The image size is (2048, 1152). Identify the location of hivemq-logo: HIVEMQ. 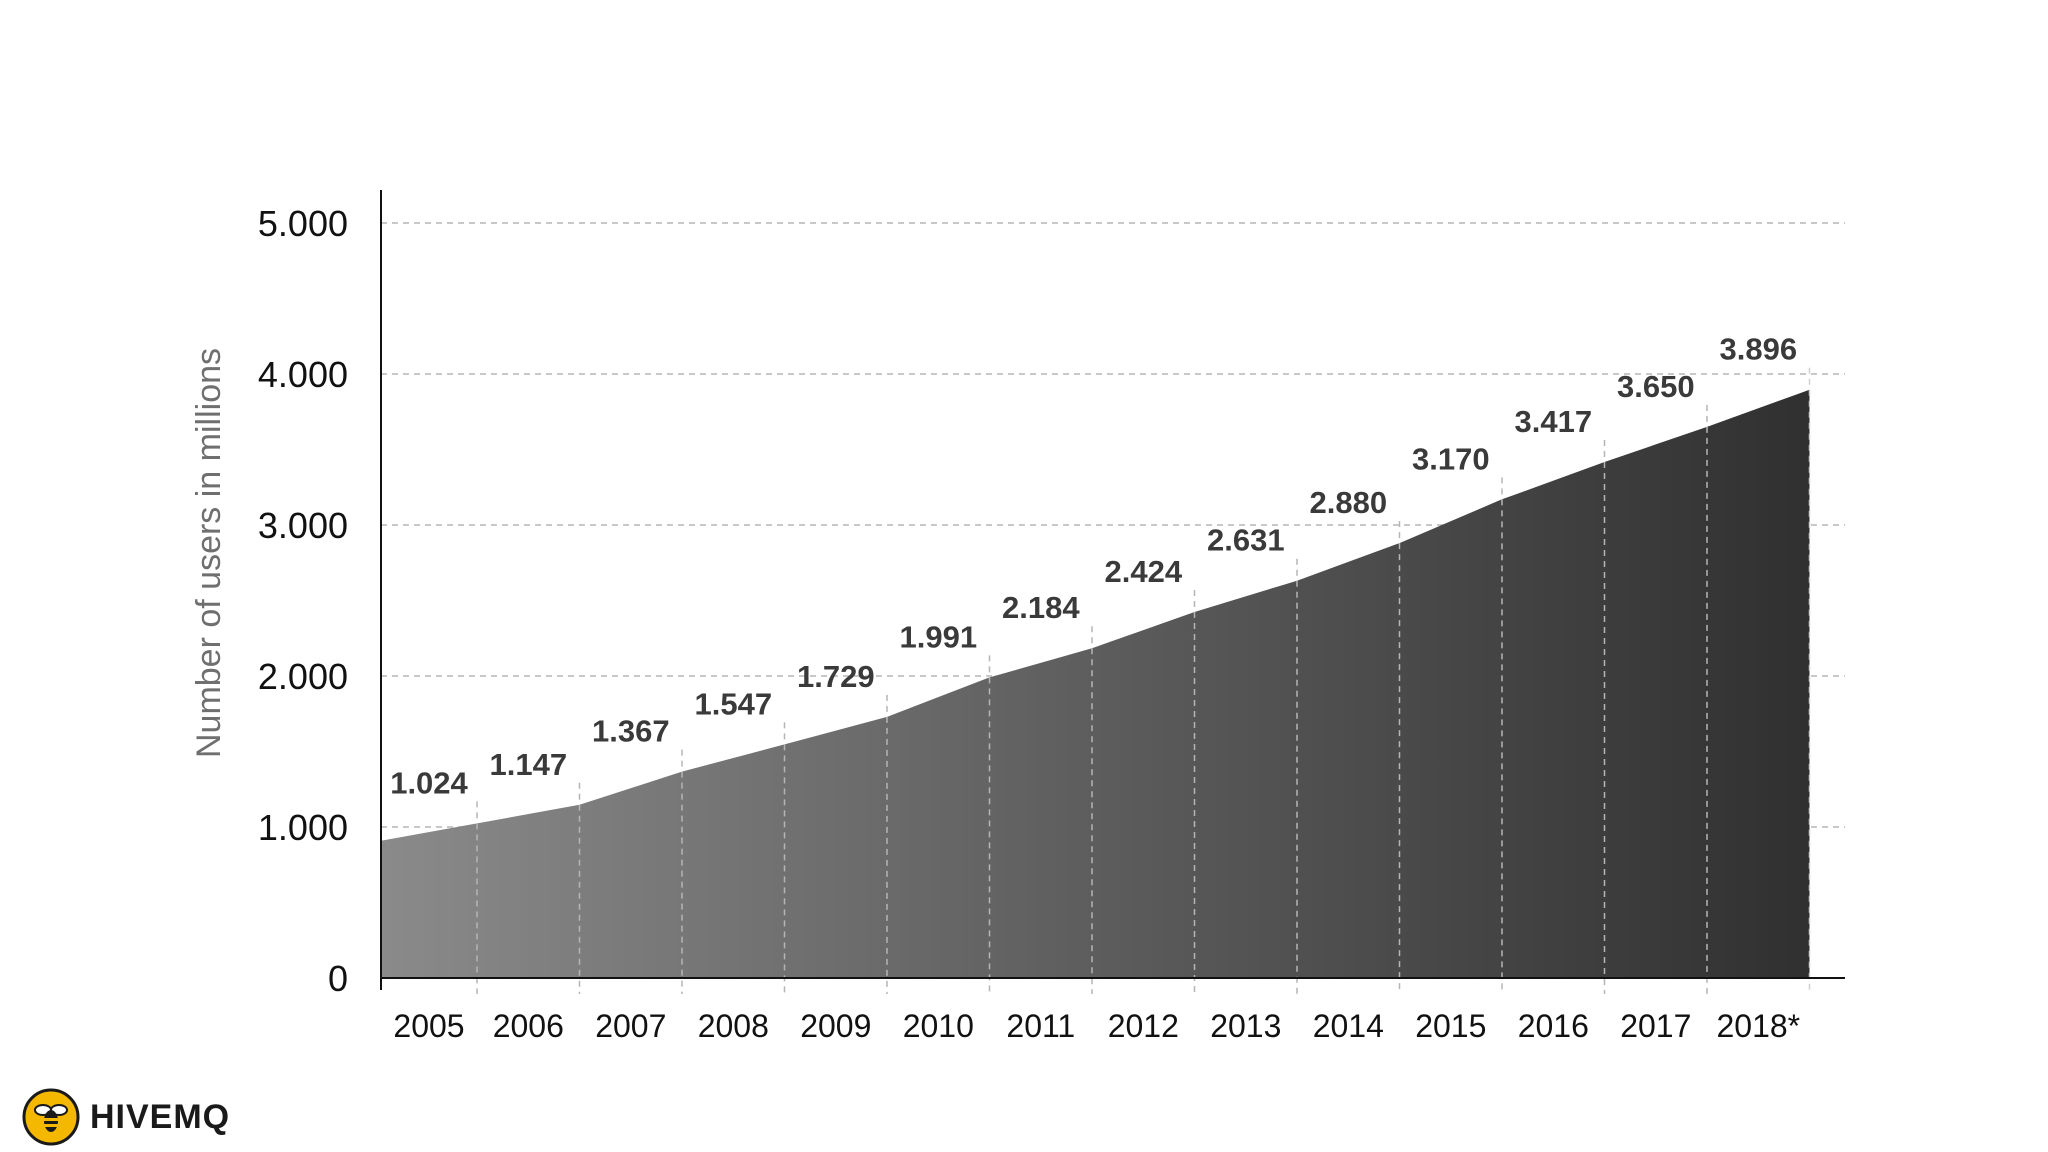
(126, 1117).